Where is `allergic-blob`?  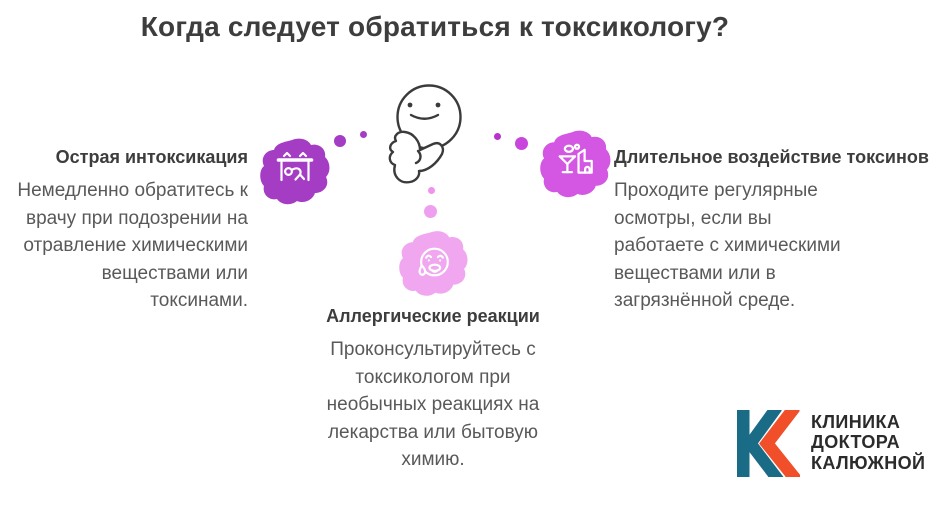
allergic-blob is located at coordinates (433, 263).